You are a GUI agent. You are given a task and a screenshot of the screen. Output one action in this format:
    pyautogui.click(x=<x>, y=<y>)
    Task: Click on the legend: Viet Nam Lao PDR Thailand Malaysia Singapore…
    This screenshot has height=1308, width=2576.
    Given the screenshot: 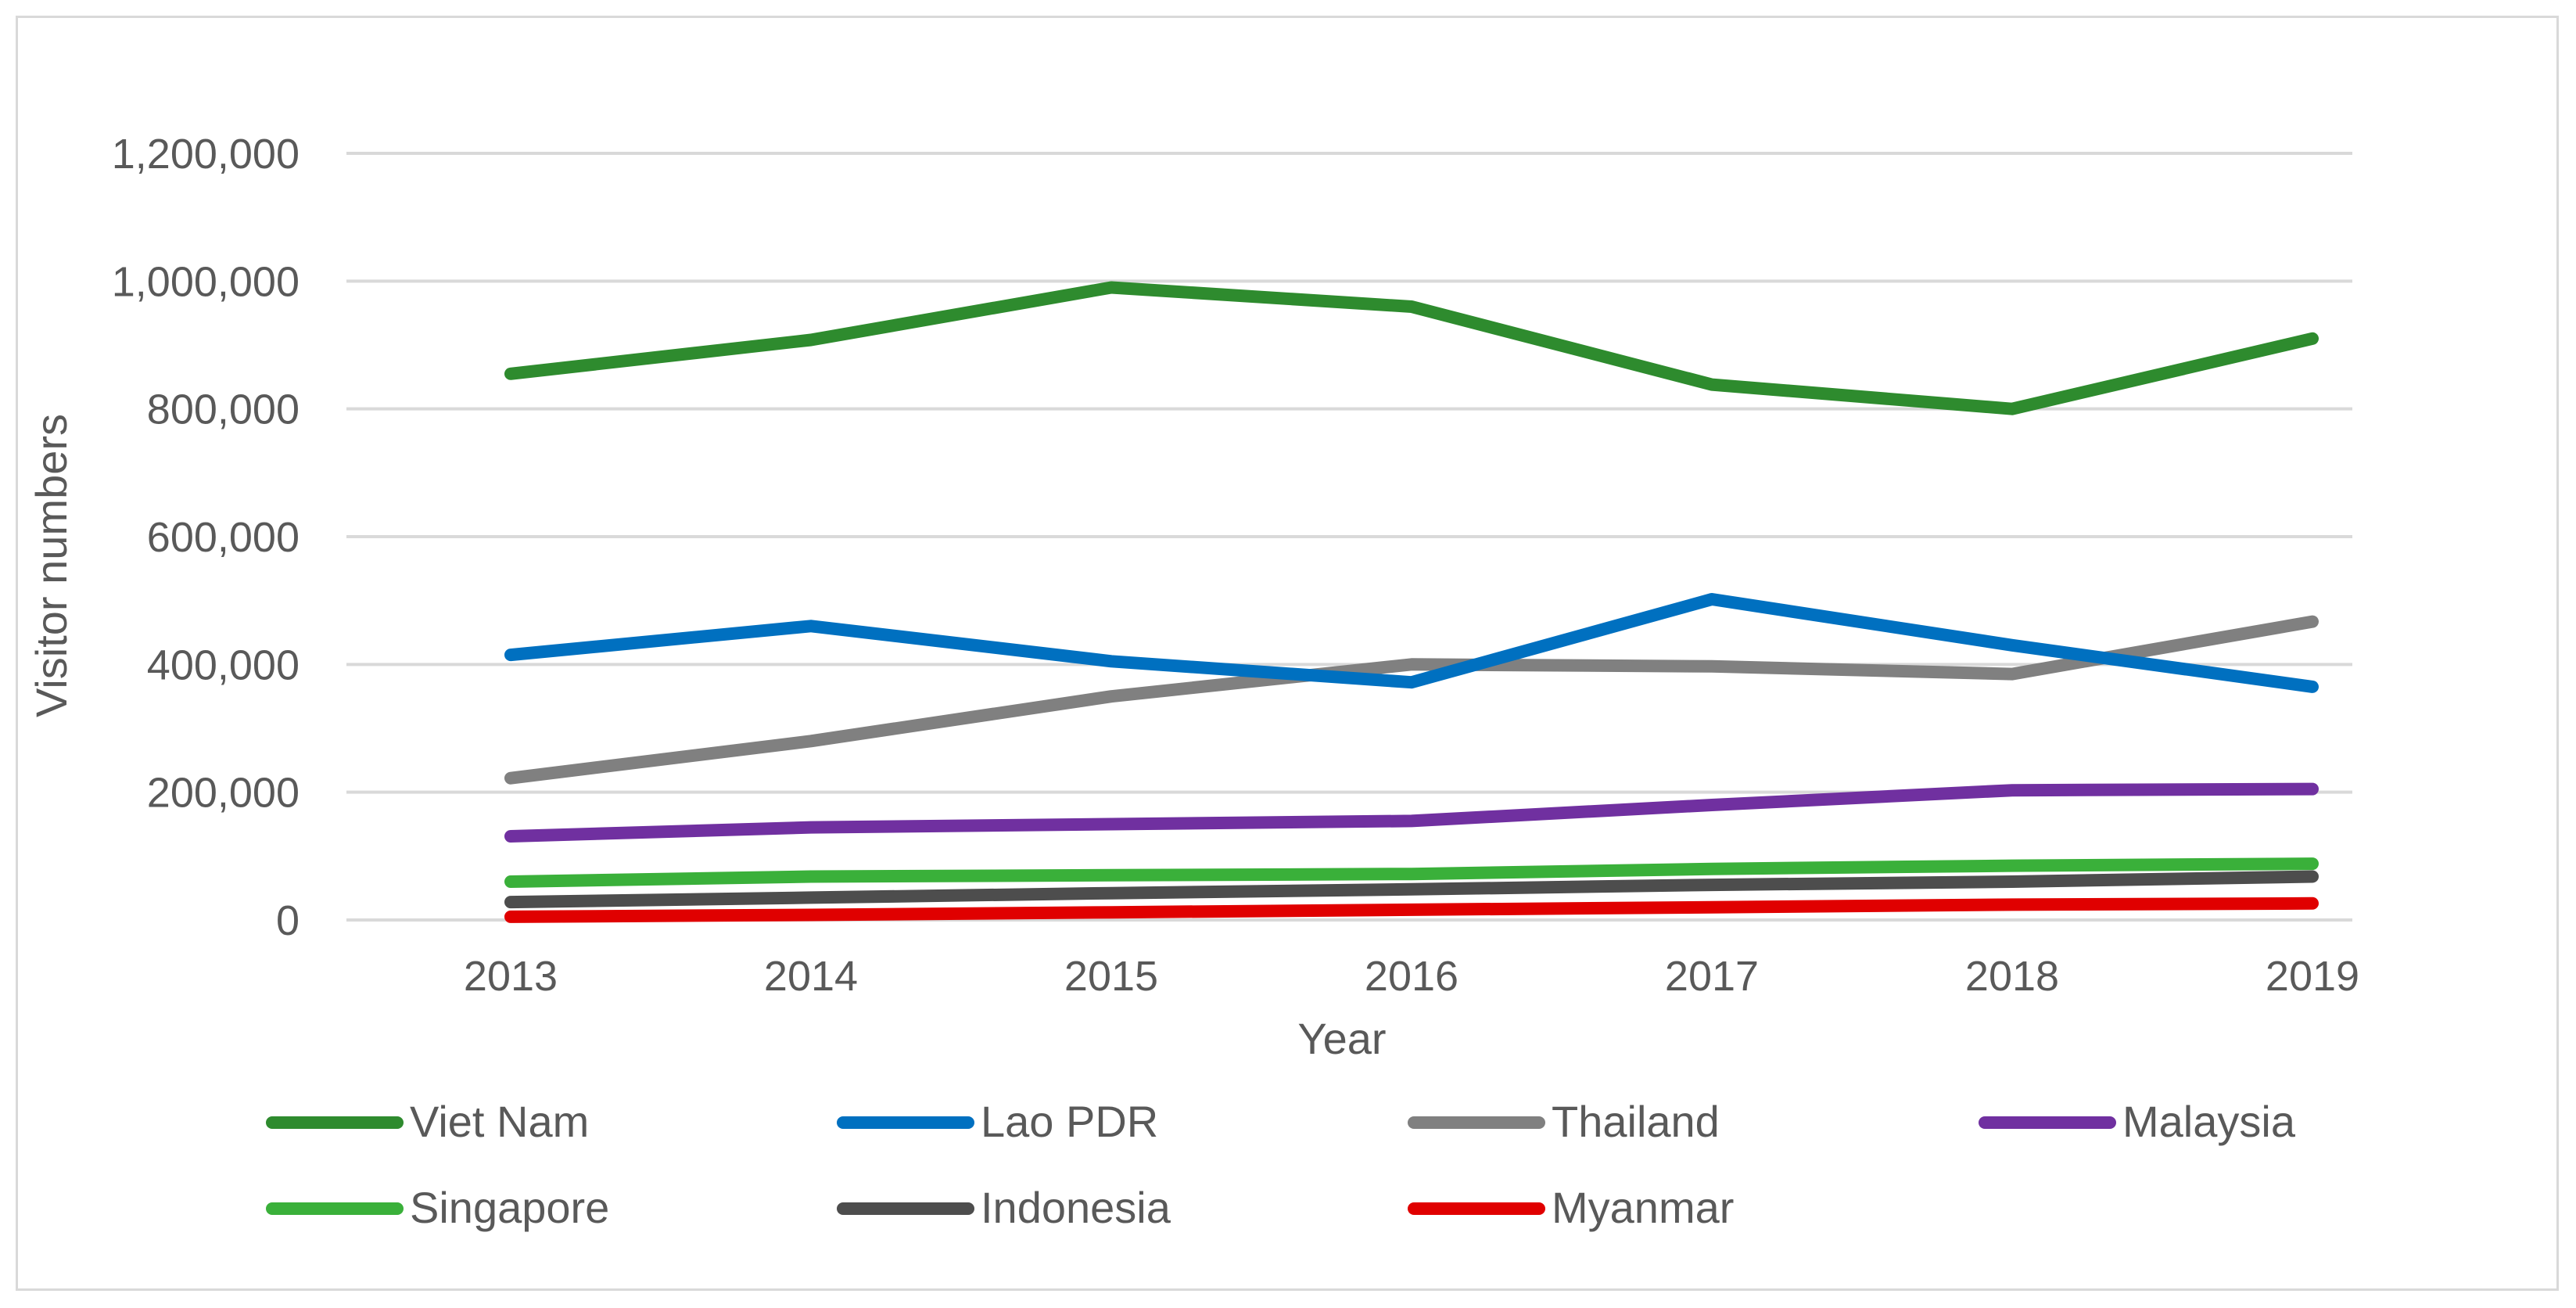 What is the action you would take?
    pyautogui.click(x=1281, y=1164)
    